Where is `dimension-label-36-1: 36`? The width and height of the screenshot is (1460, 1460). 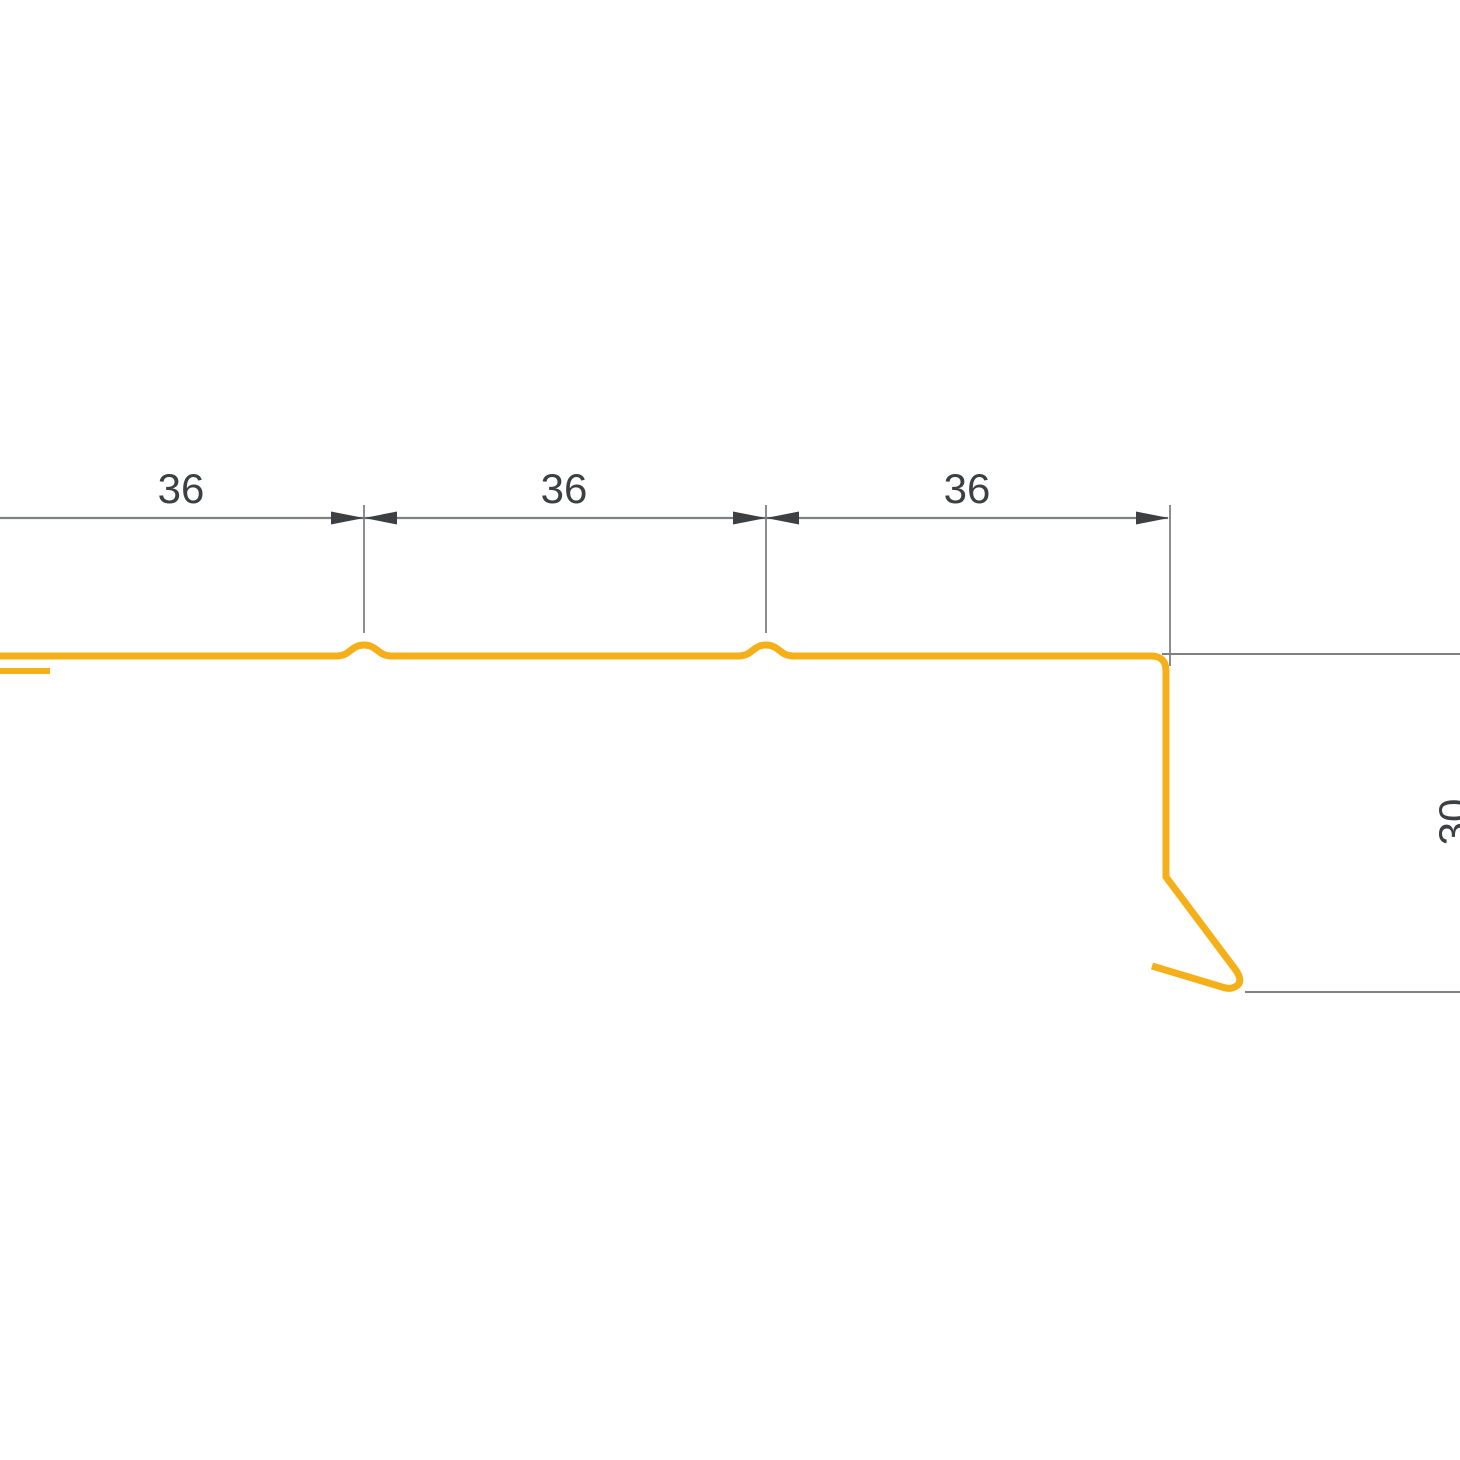 dimension-label-36-1: 36 is located at coordinates (181, 488).